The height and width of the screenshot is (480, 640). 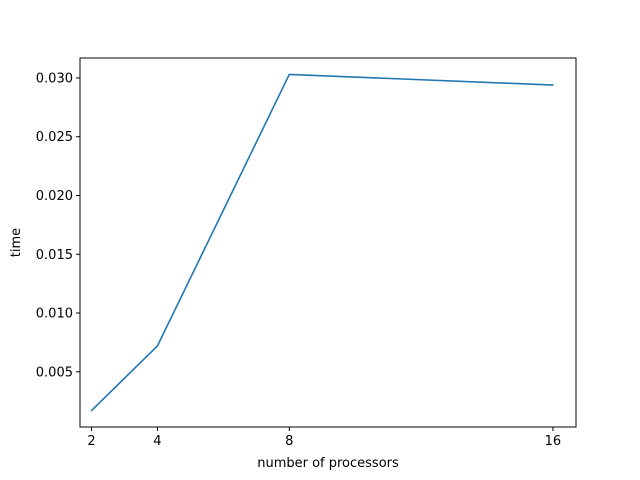 I want to click on y-tick-label: 0.030, so click(x=54, y=78).